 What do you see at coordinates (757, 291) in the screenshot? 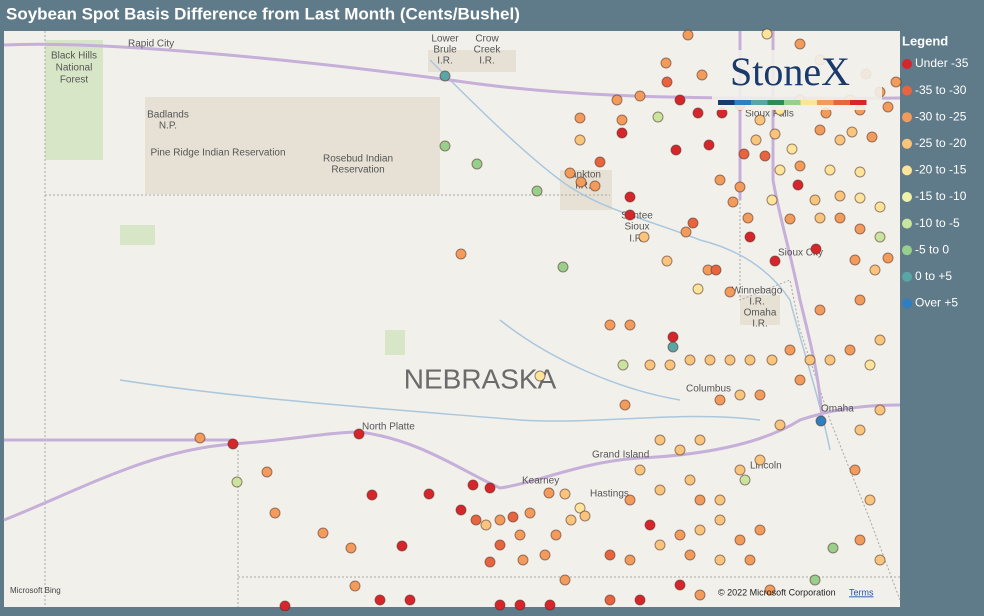
I see `place-label: Winnebago` at bounding box center [757, 291].